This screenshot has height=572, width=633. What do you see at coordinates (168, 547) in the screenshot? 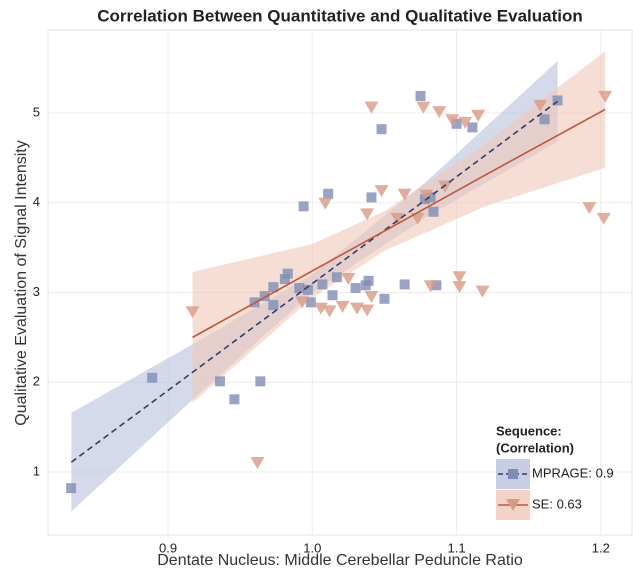
I see `x-tick-label: 0.9` at bounding box center [168, 547].